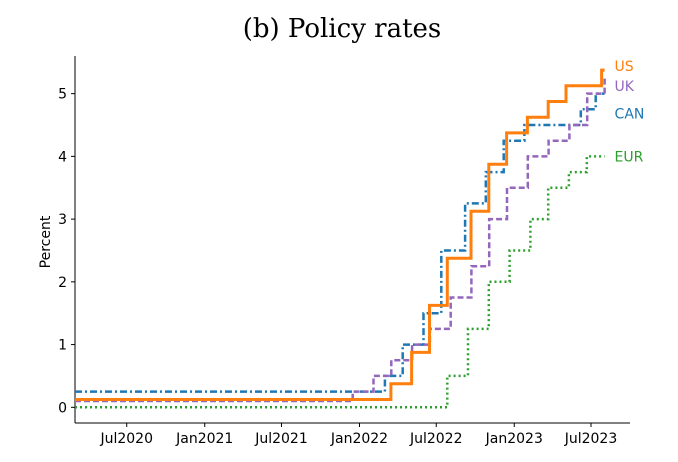  What do you see at coordinates (126, 439) in the screenshot?
I see `x-tick-label: Jul2020` at bounding box center [126, 439].